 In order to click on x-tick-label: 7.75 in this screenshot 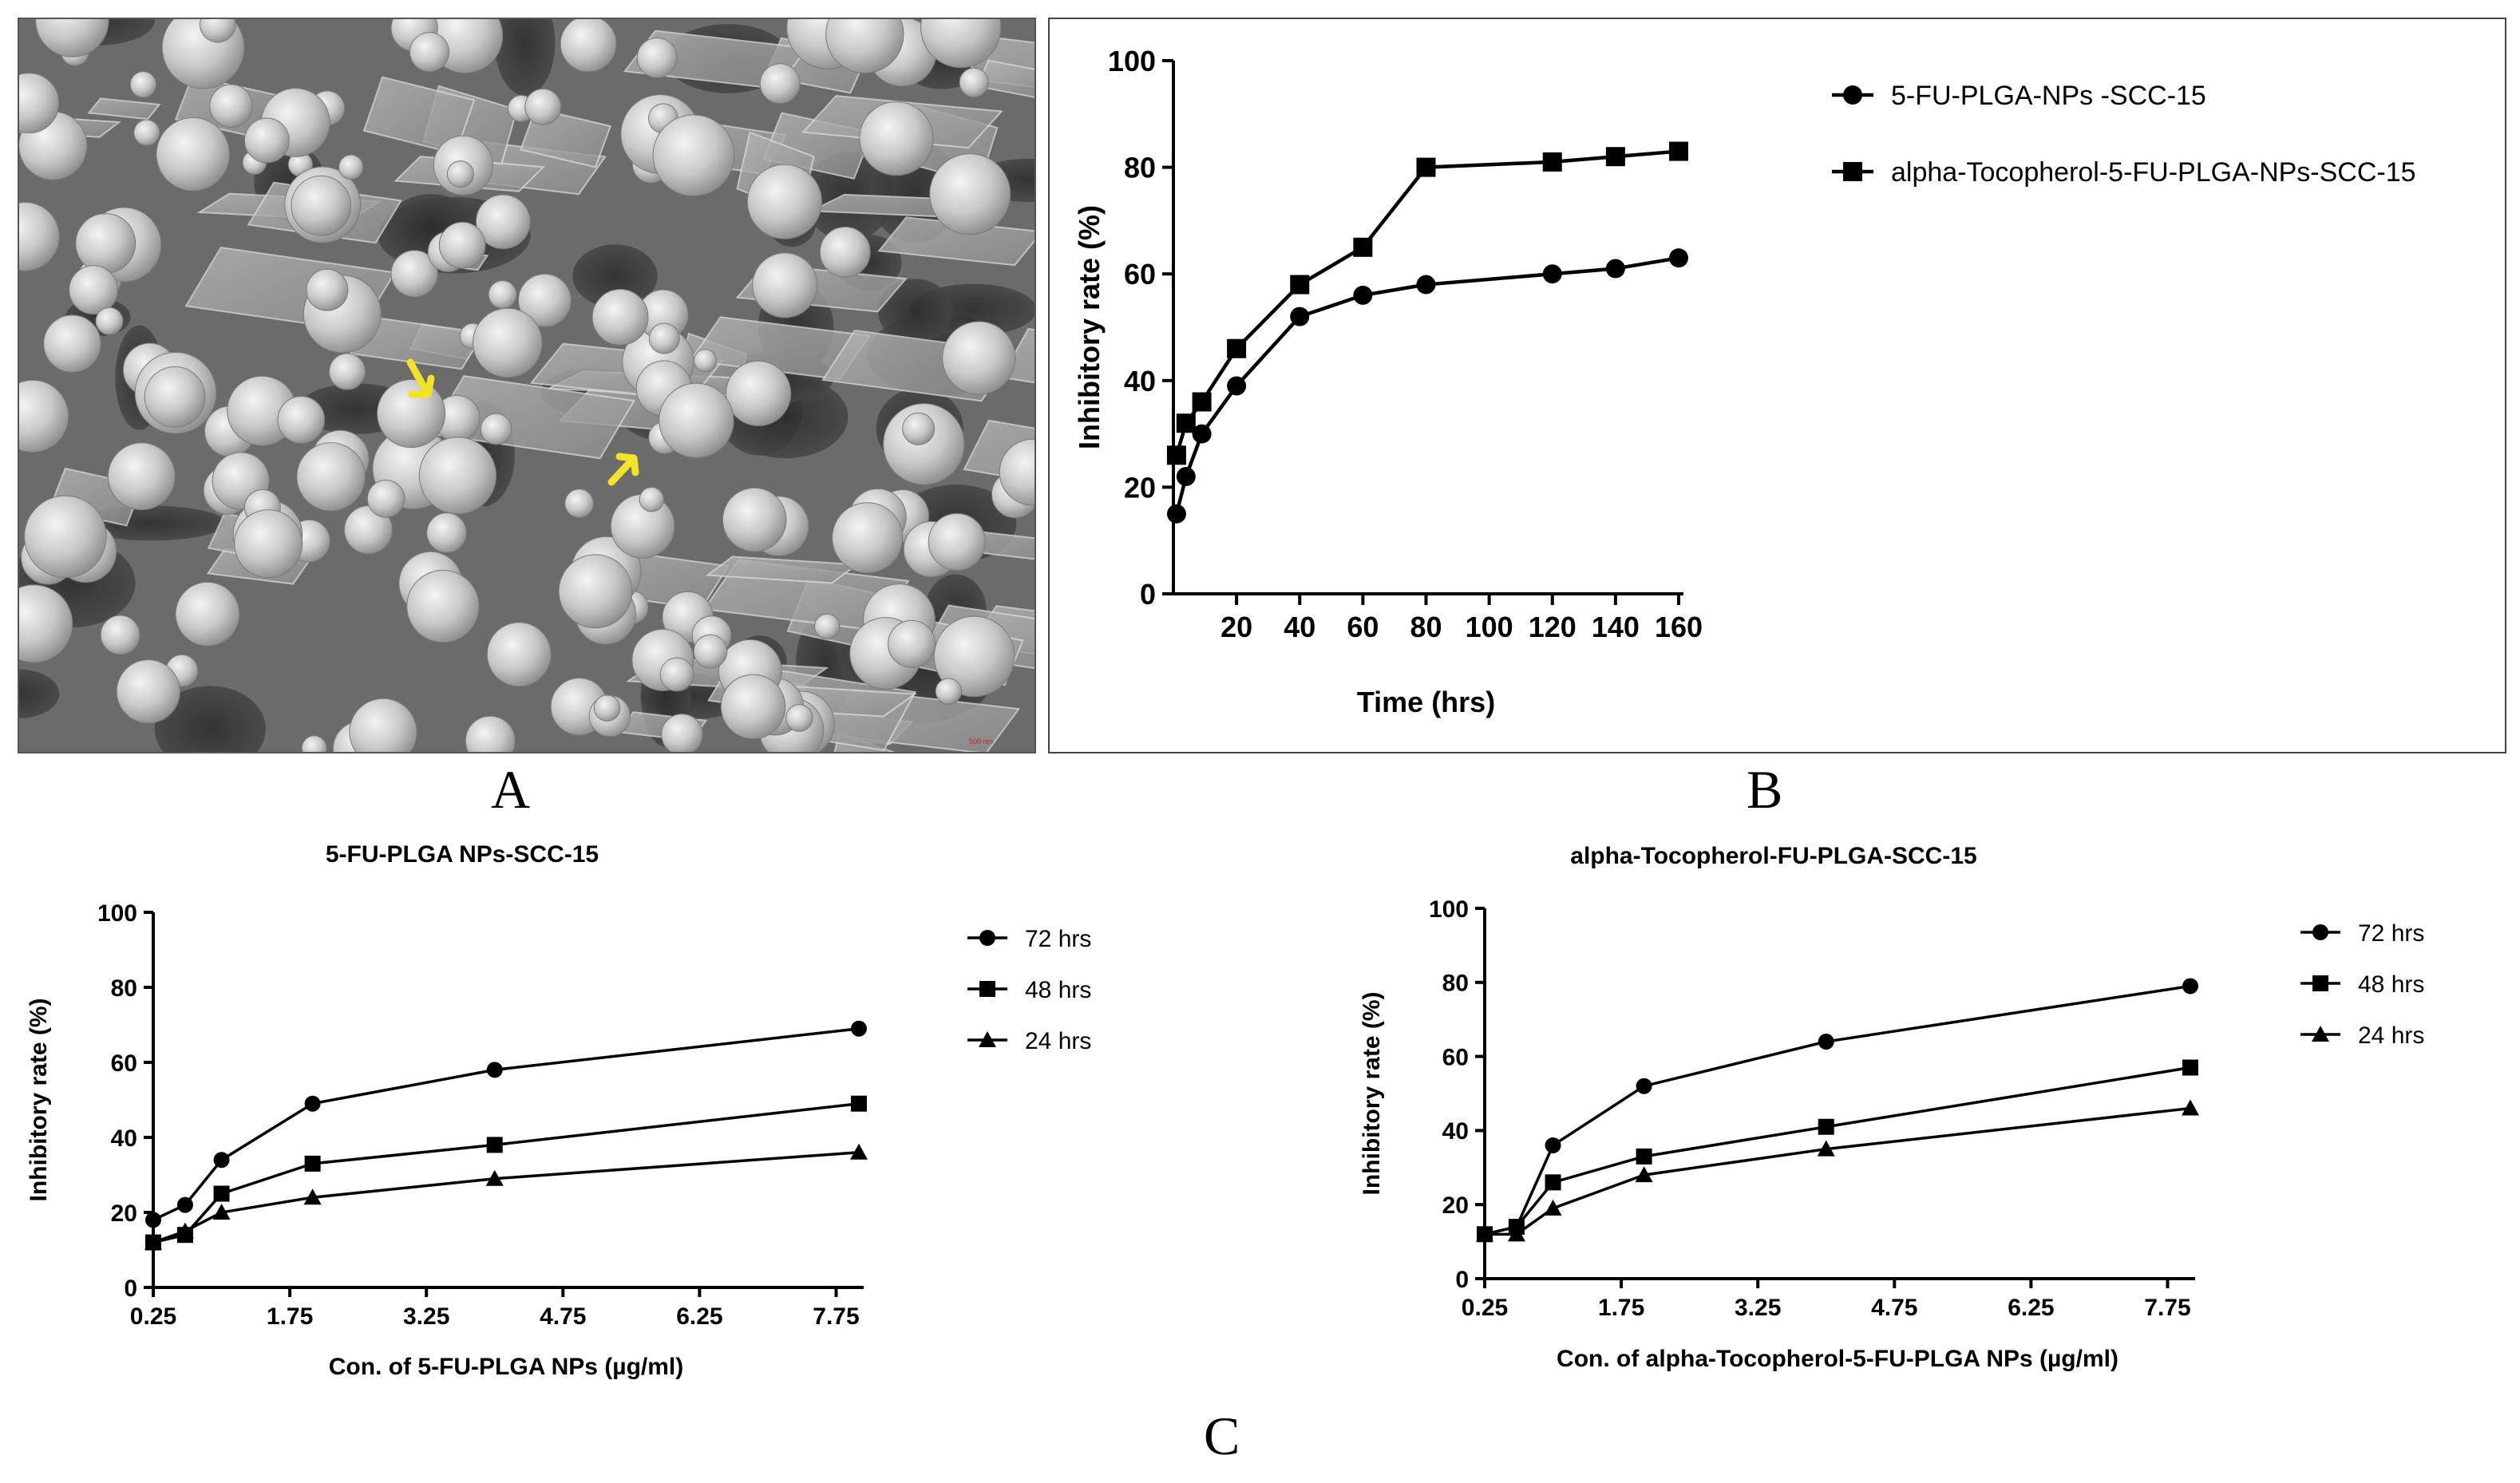, I will do `click(2167, 1308)`.